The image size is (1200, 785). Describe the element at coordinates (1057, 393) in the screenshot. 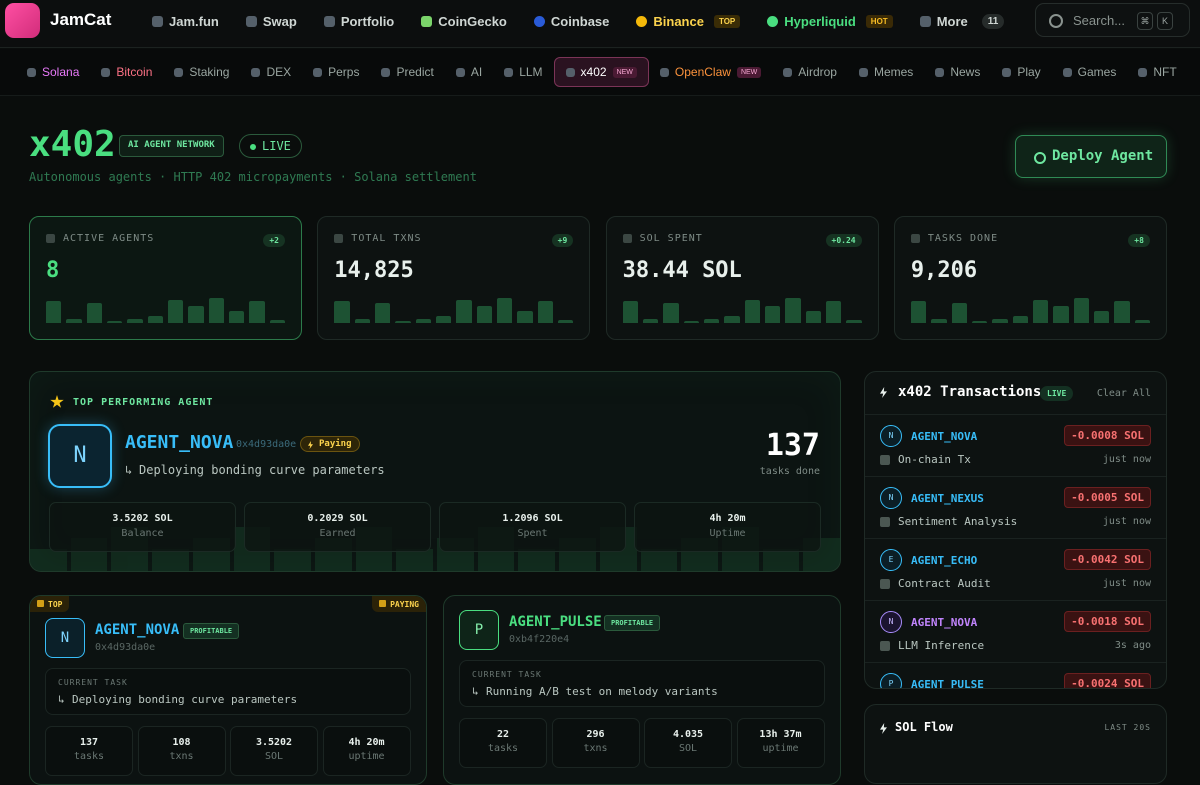

I see `live-badge: LIVE` at that location.